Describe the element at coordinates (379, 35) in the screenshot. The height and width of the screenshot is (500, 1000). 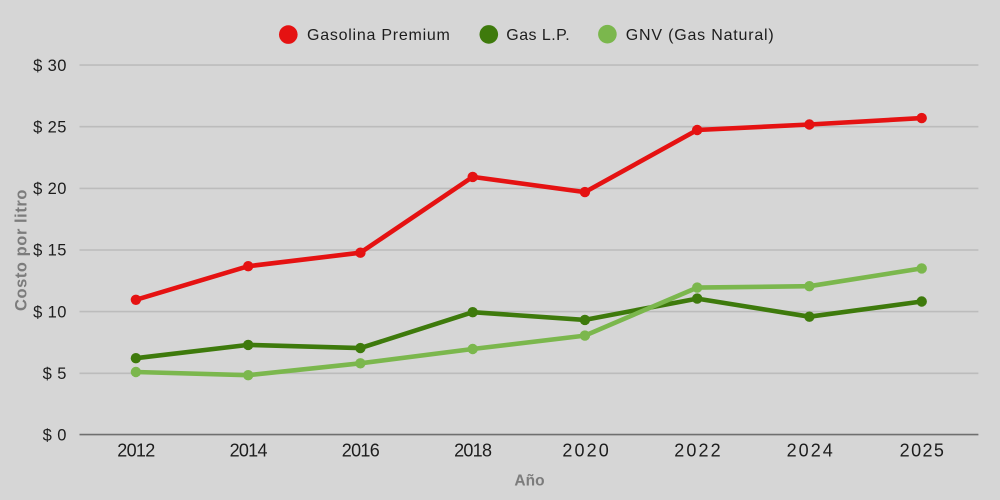
I see `svg-text: Gasolina Premium` at that location.